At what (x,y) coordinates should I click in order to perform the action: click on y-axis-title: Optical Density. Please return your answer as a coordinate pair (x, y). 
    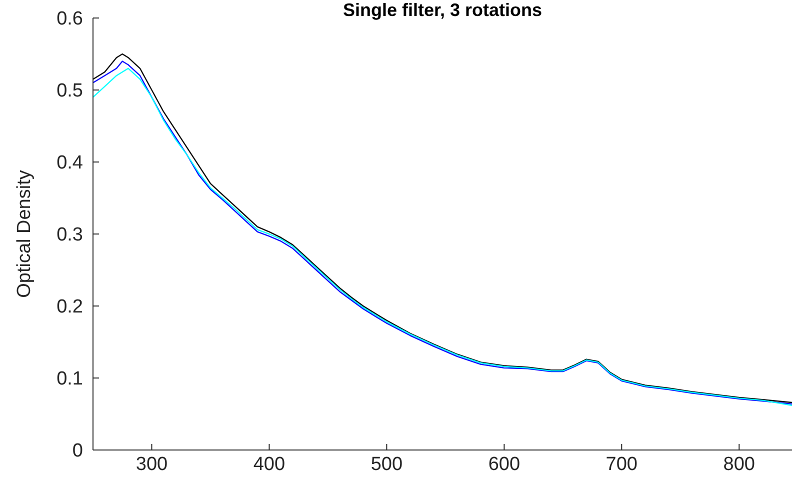
    Looking at the image, I should click on (24, 234).